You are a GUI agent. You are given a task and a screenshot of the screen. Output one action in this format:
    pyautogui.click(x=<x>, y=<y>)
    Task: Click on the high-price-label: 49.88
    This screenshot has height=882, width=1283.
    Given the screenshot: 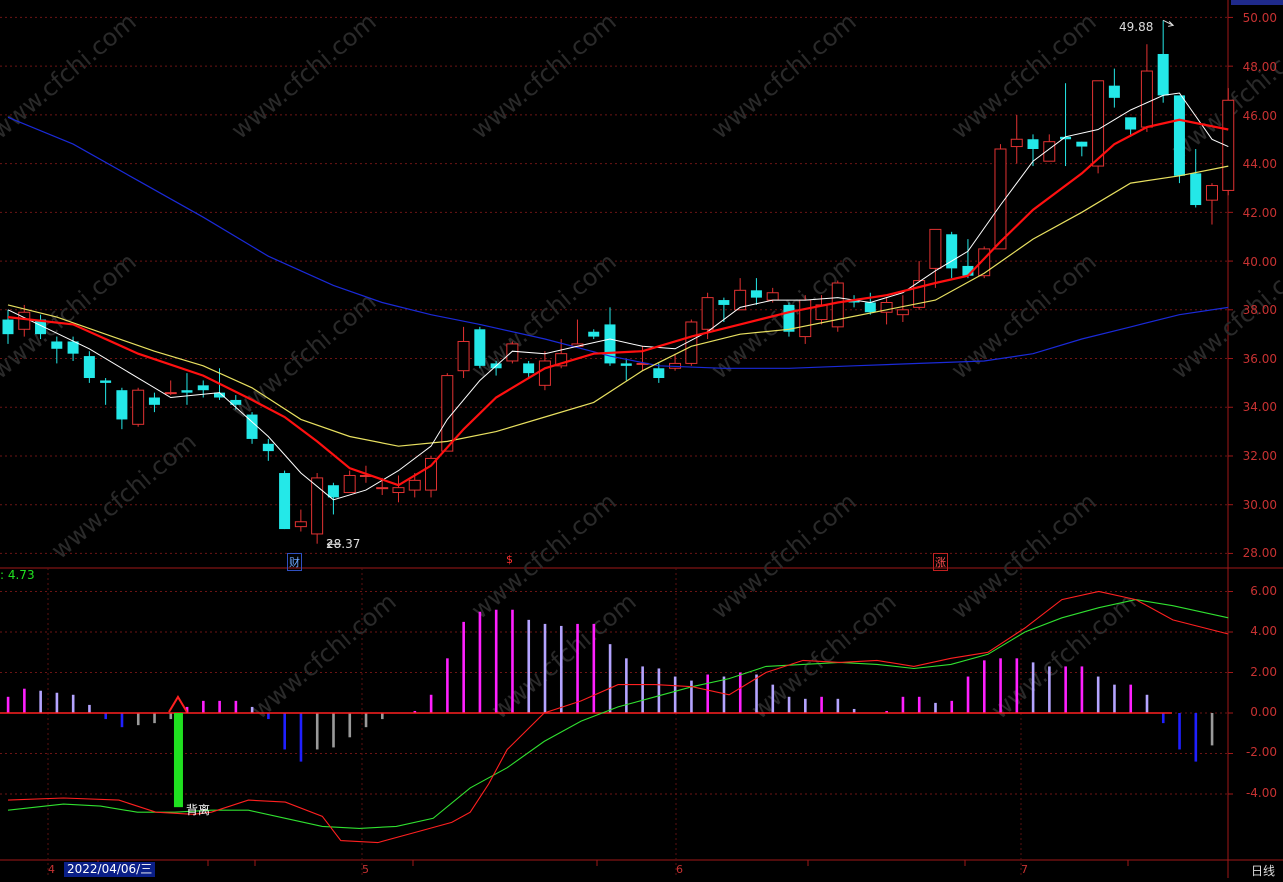 What is the action you would take?
    pyautogui.click(x=1136, y=27)
    